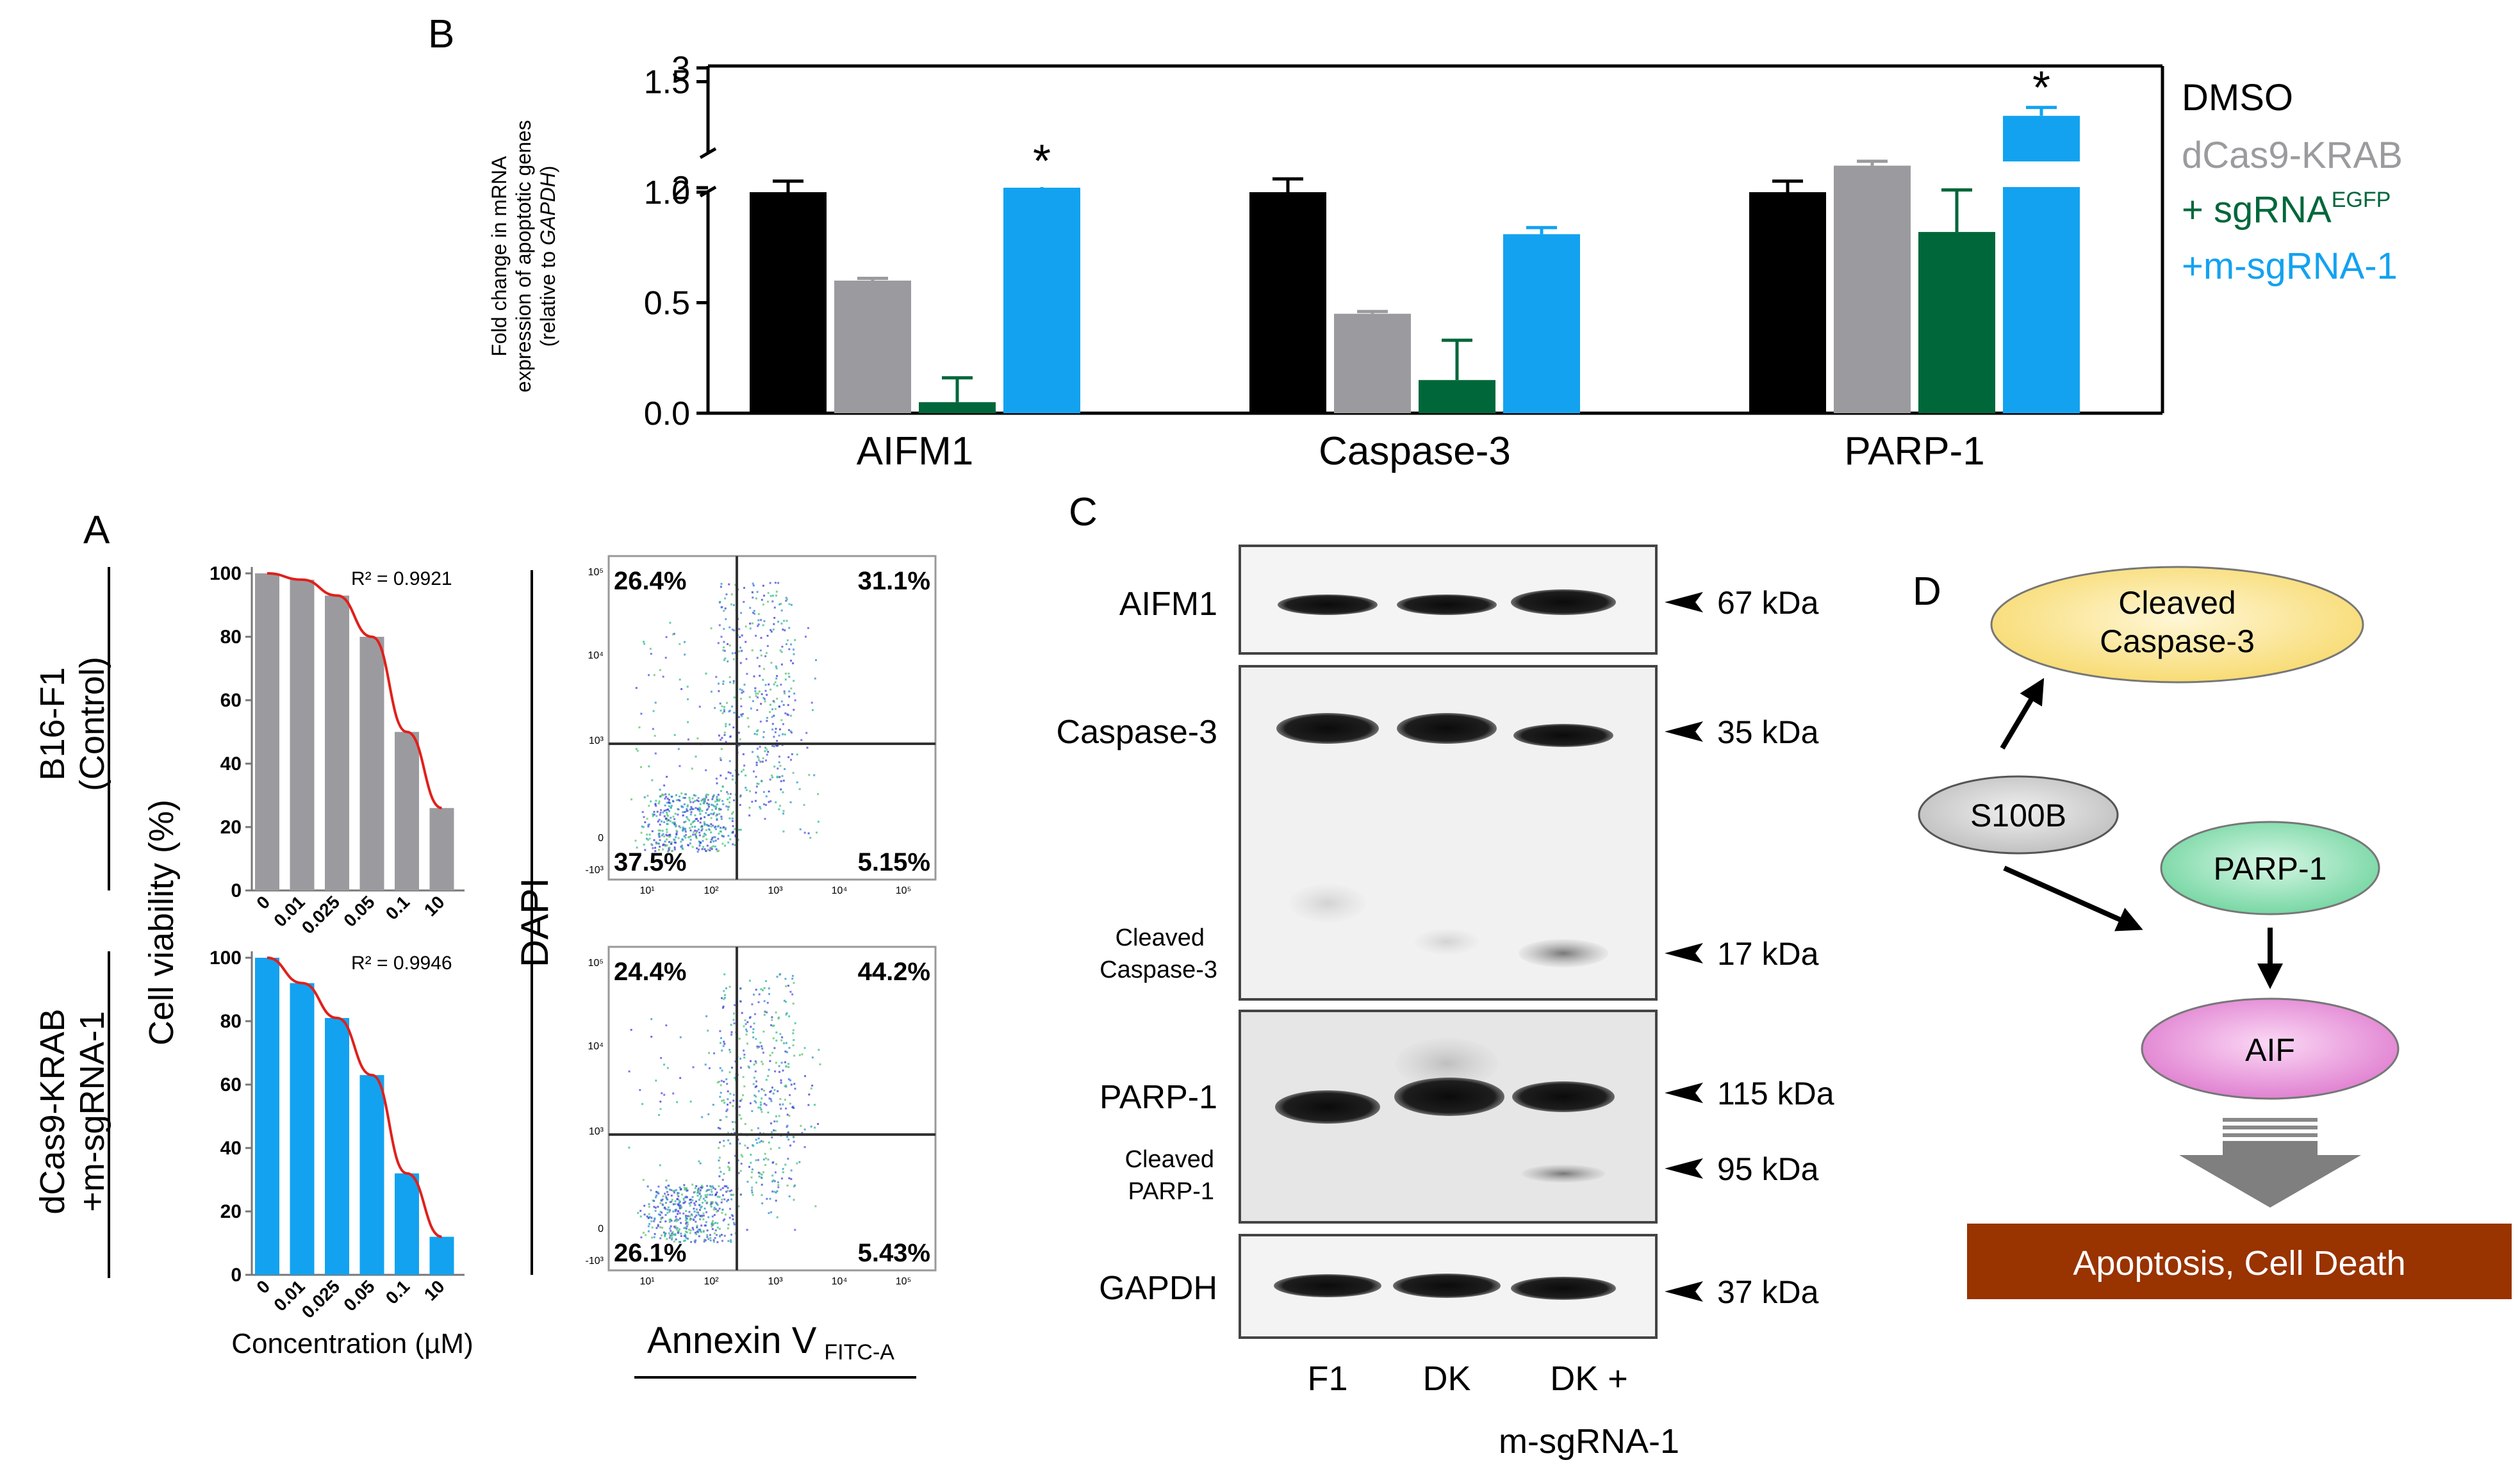  Describe the element at coordinates (1158, 1288) in the screenshot. I see `blot-label-gapdh: GAPDH` at that location.